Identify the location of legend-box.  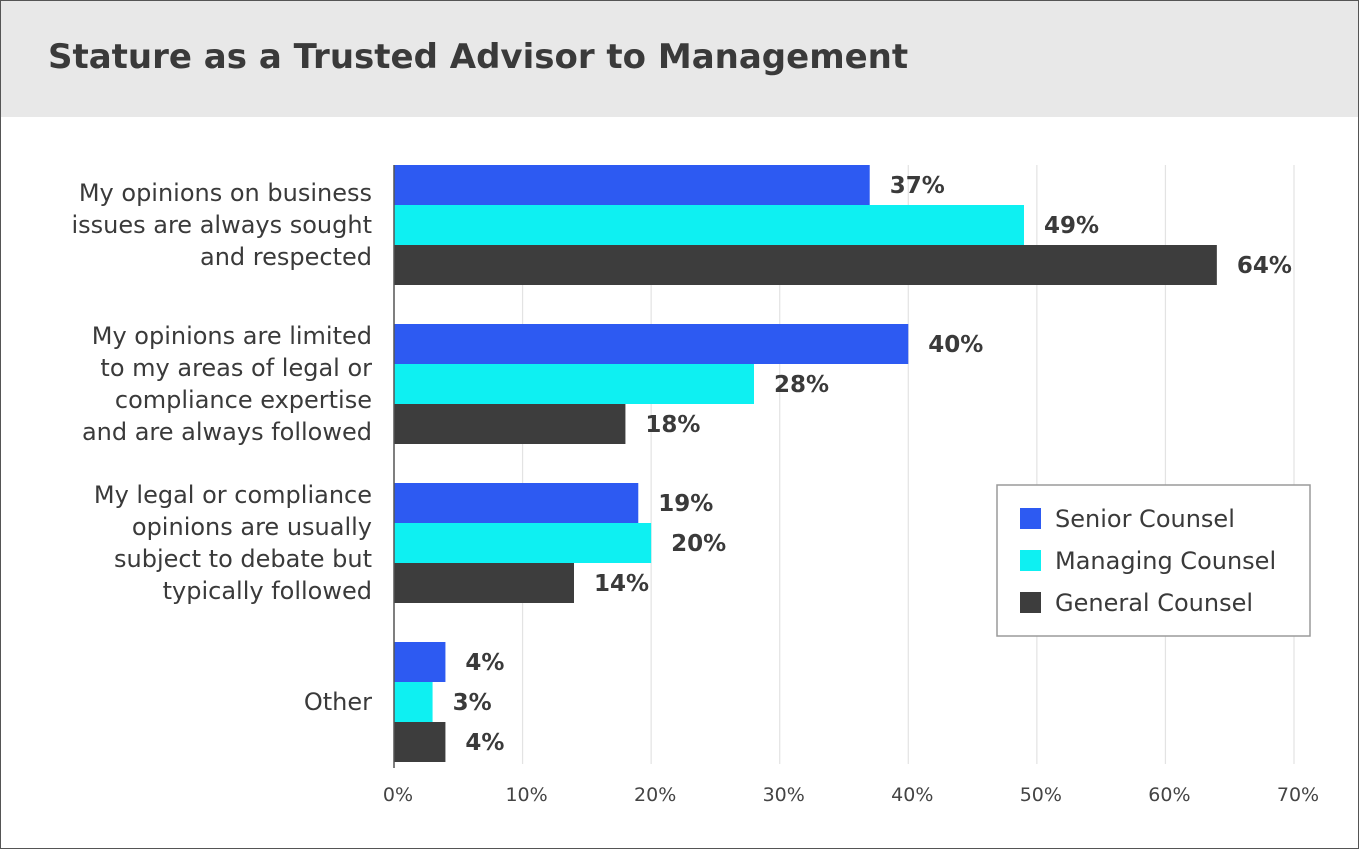
(1153, 560).